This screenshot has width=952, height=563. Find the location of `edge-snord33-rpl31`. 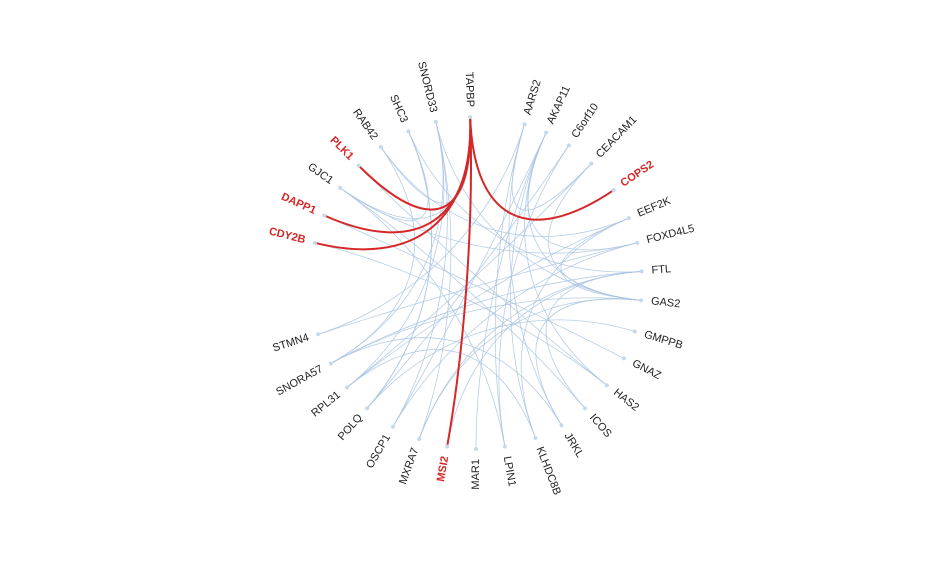

edge-snord33-rpl31 is located at coordinates (395, 254).